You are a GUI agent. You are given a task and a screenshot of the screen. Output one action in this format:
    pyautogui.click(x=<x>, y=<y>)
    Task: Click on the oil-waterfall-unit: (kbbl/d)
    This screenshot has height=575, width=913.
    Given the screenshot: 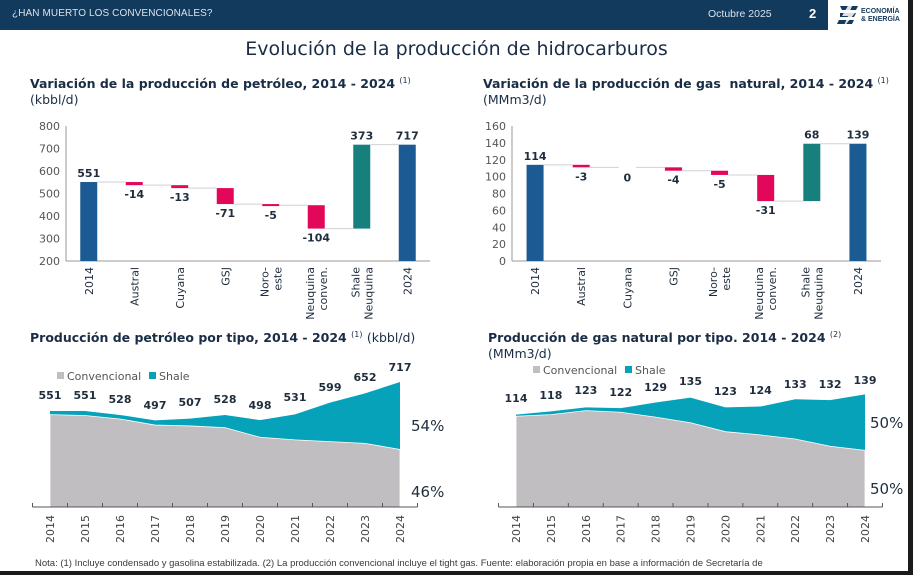 What is the action you would take?
    pyautogui.click(x=54, y=99)
    